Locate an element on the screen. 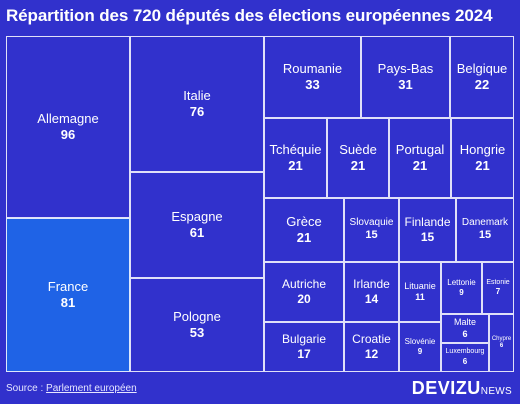 The image size is (520, 404). cell-label: Hongrie is located at coordinates (482, 149).